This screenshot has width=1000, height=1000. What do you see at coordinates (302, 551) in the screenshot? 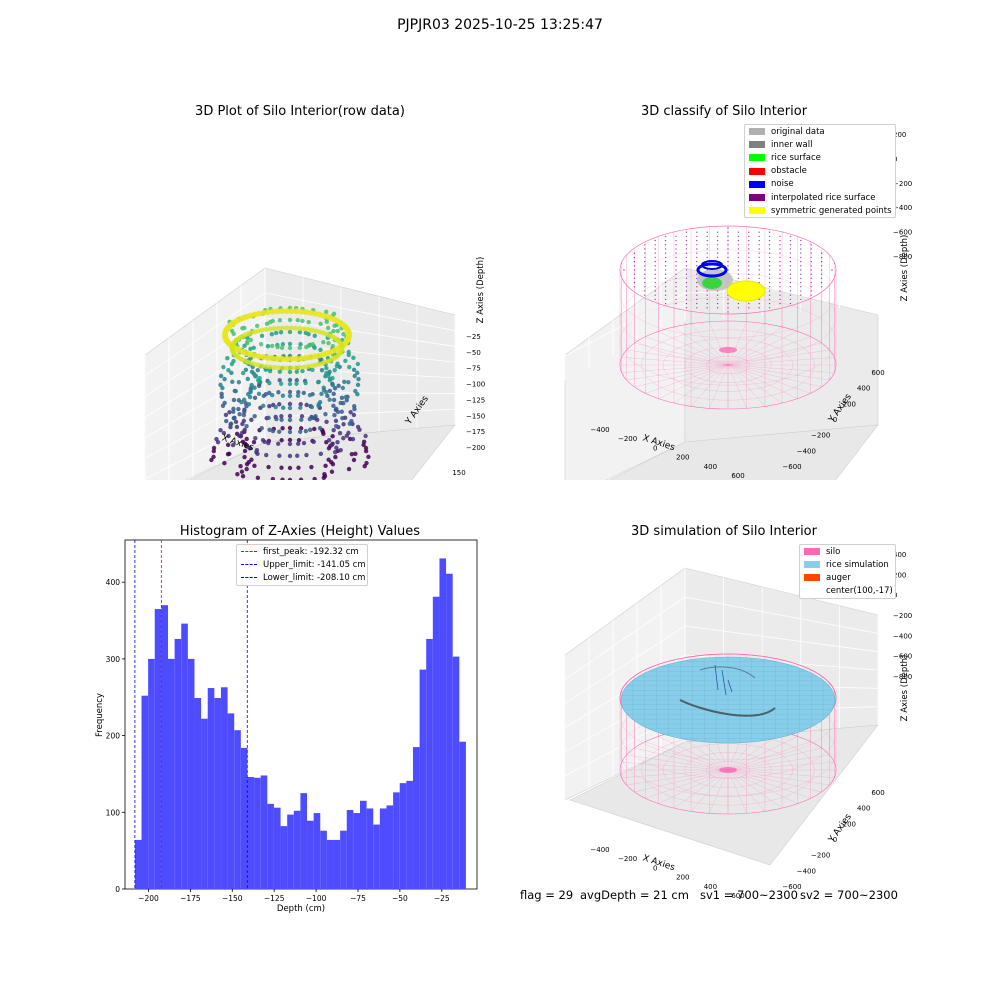
I see `histogram-legend-item: first_peak: -192.32 cm` at bounding box center [302, 551].